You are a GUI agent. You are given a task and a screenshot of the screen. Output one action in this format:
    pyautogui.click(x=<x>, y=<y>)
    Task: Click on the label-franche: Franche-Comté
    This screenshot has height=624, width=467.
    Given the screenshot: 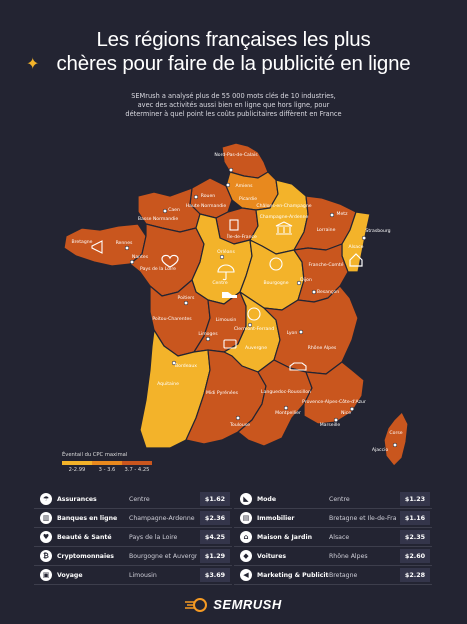 What is the action you would take?
    pyautogui.click(x=326, y=264)
    